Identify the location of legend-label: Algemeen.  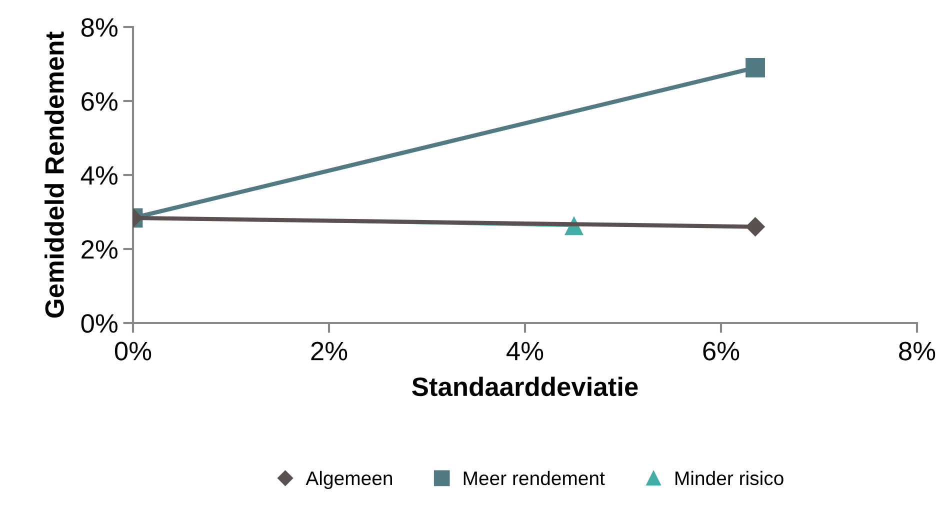
(349, 480).